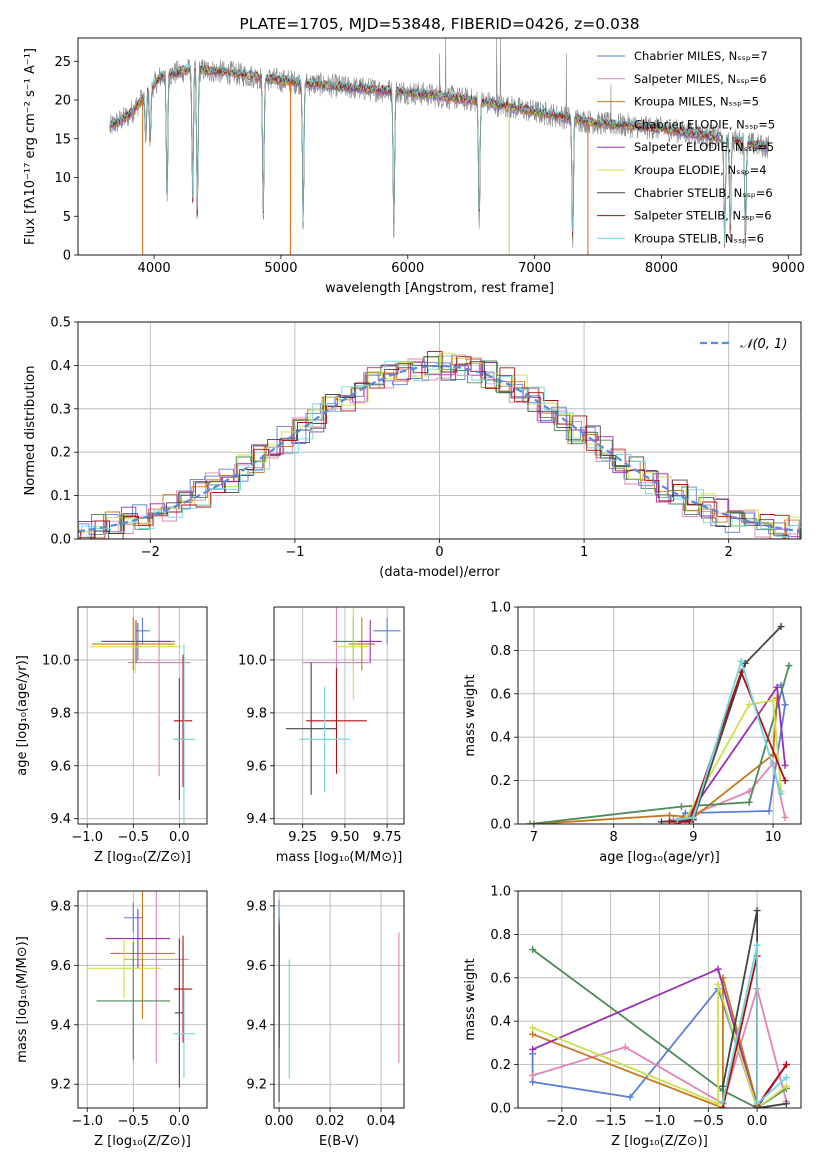 This screenshot has width=819, height=1170. What do you see at coordinates (62, 139) in the screenshot?
I see `y-tick-label: 15` at bounding box center [62, 139].